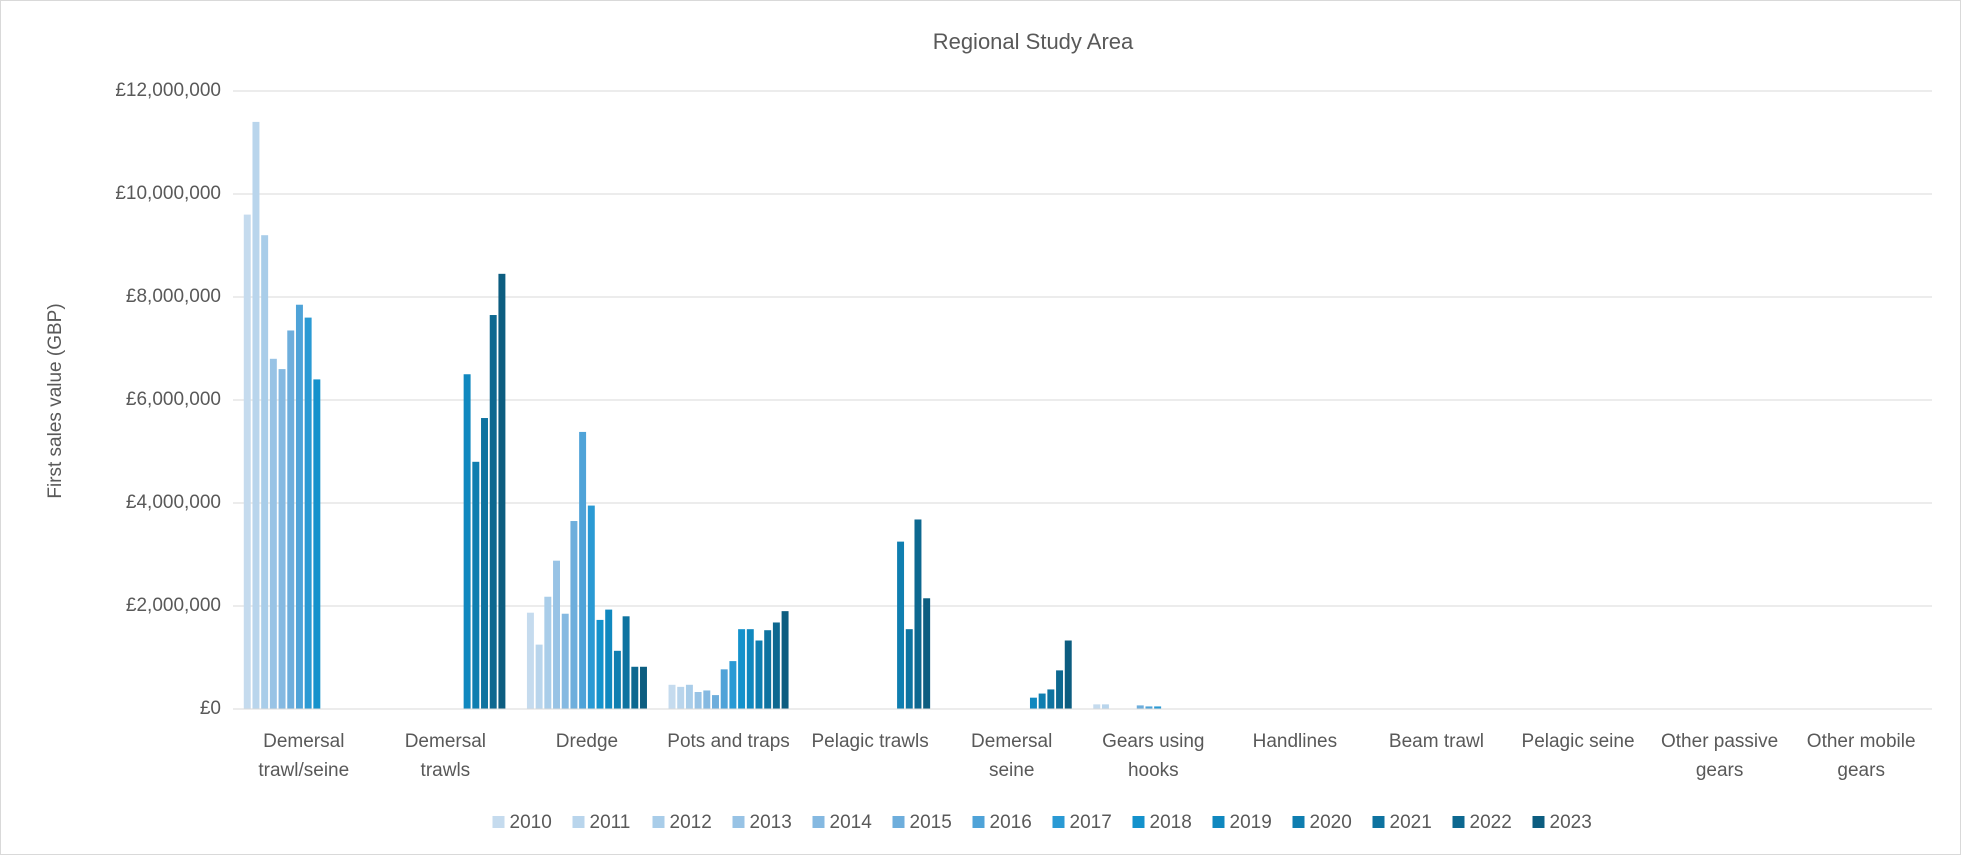  What do you see at coordinates (931, 822) in the screenshot?
I see `legend-label: 2015` at bounding box center [931, 822].